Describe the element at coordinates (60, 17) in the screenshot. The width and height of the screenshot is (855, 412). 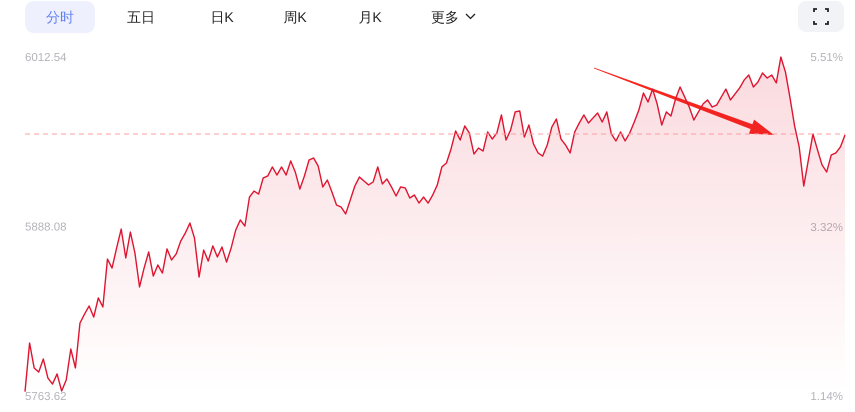
I see `text: 分时` at that location.